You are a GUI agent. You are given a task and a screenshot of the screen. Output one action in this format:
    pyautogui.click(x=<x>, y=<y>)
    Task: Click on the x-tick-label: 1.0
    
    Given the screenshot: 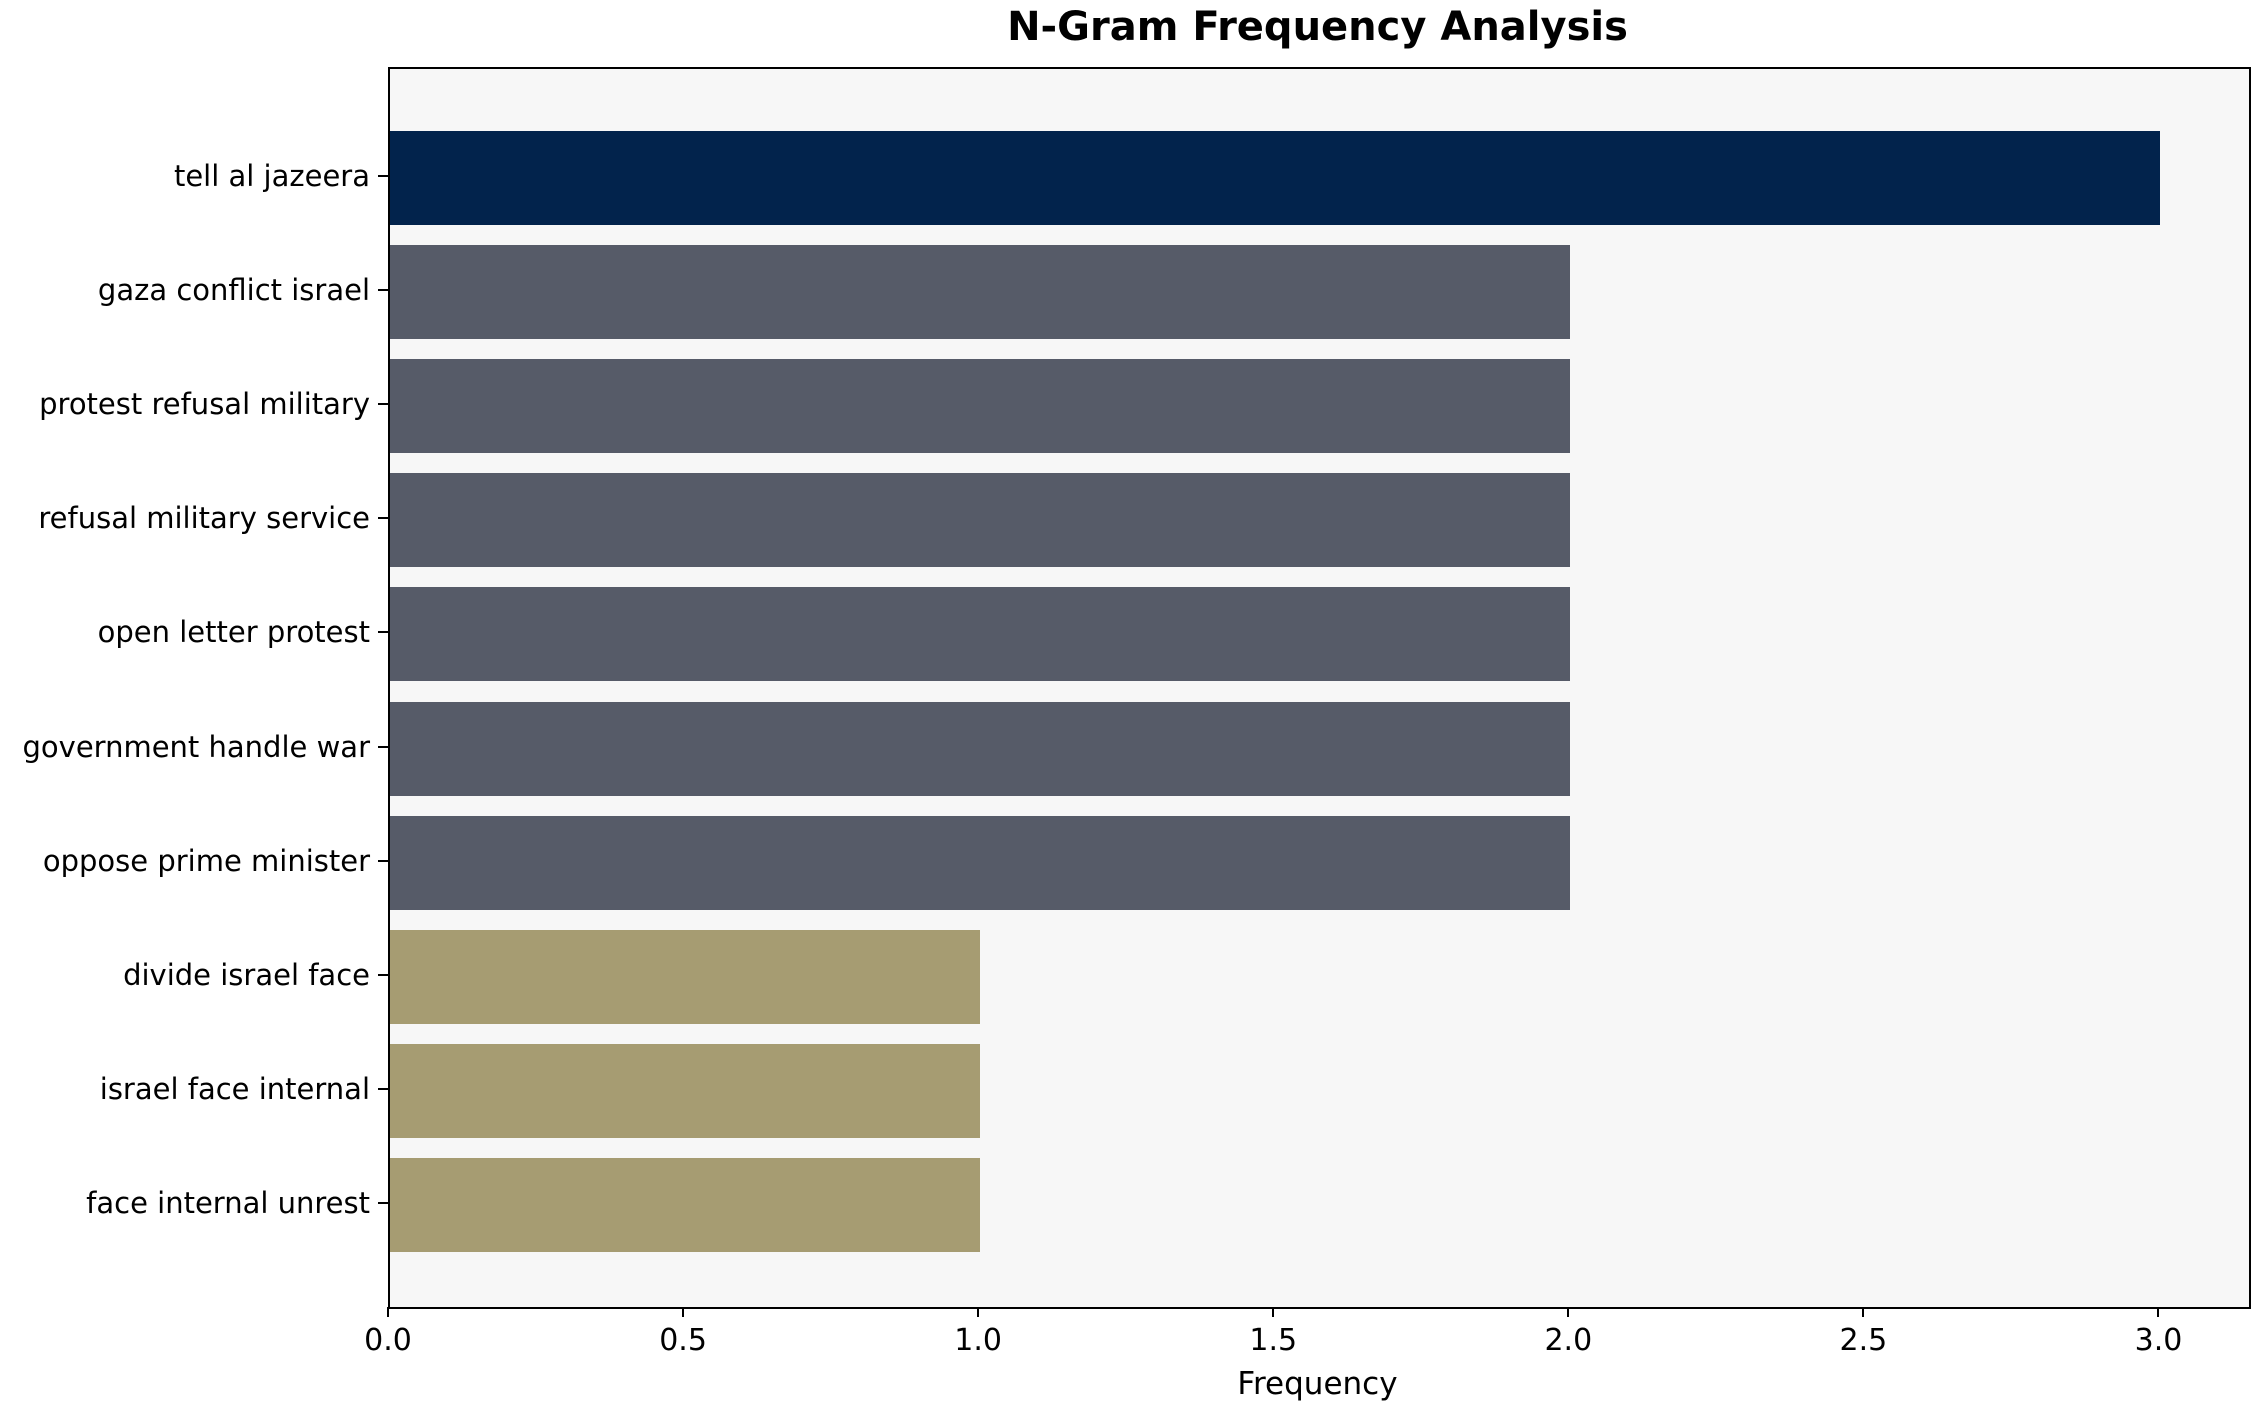 What is the action you would take?
    pyautogui.click(x=978, y=1340)
    